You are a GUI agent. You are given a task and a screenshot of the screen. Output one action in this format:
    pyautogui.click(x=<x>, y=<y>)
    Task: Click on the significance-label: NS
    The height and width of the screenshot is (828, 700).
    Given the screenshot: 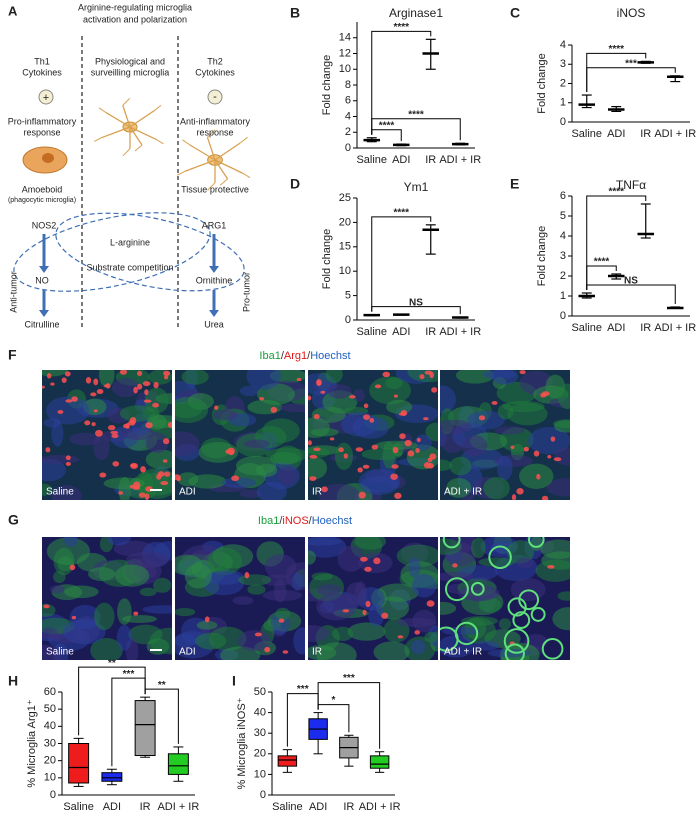 What is the action you would take?
    pyautogui.click(x=416, y=302)
    